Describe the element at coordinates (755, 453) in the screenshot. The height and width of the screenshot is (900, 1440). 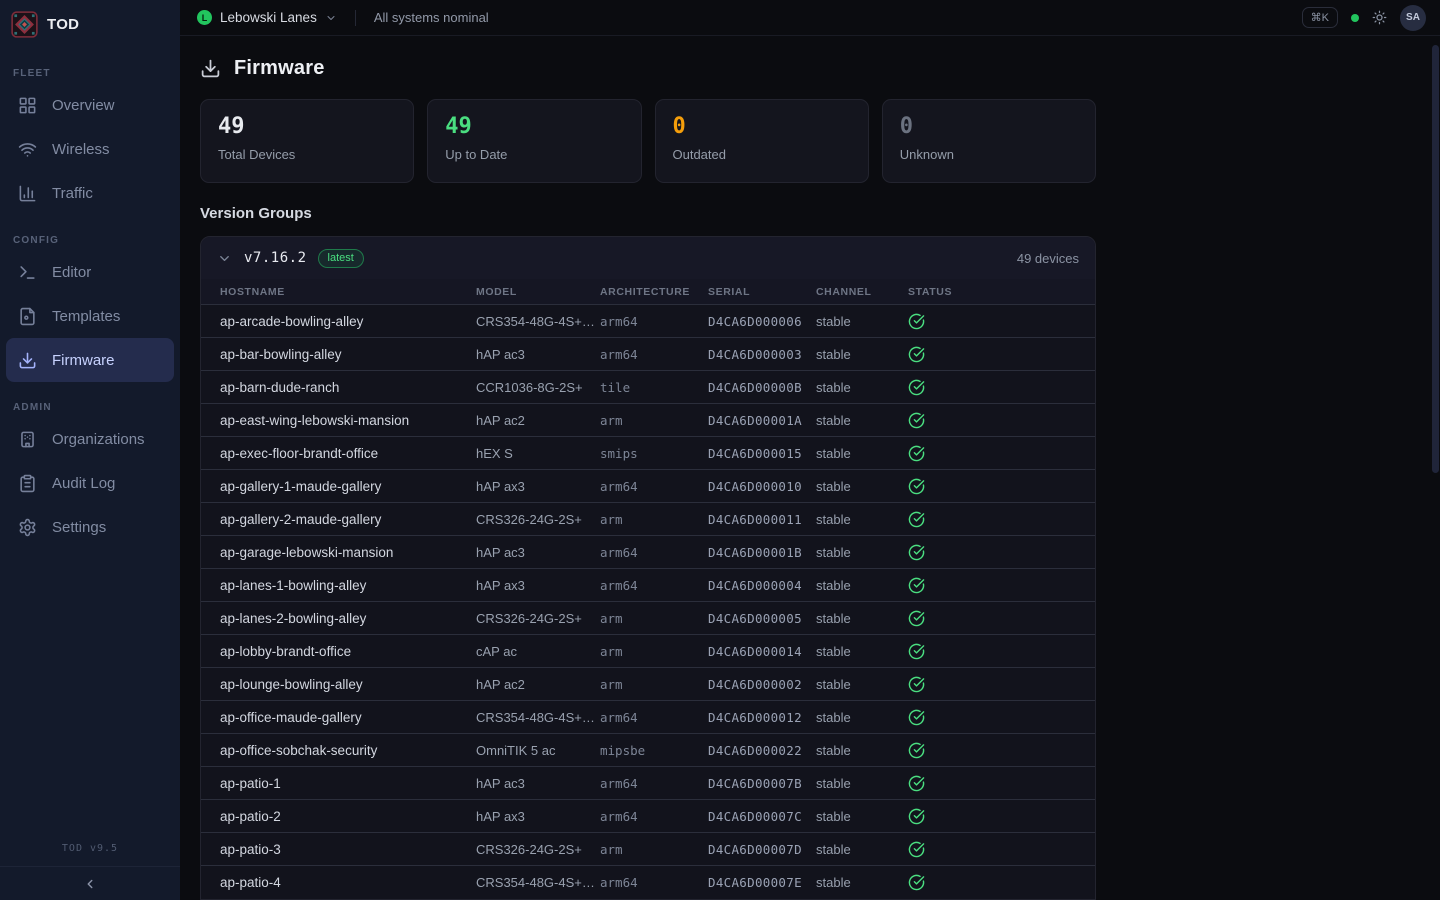
I see `cell-serial: D4CA6D000015` at that location.